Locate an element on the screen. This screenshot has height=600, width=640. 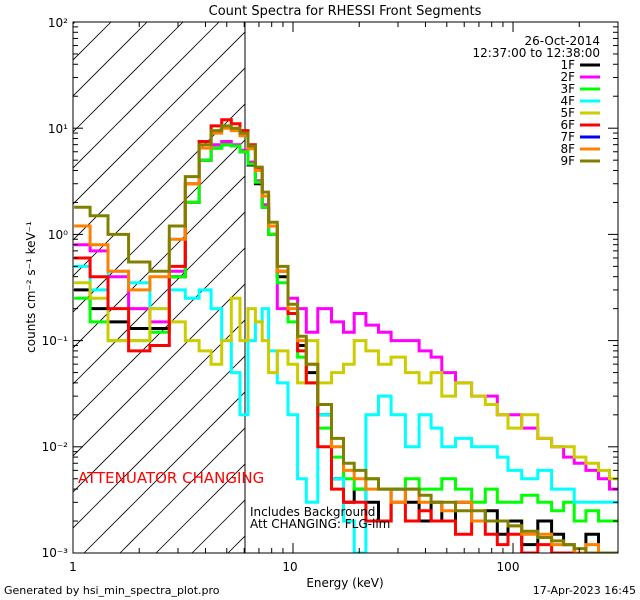
date-label: 26-Oct-2014 is located at coordinates (562, 41).